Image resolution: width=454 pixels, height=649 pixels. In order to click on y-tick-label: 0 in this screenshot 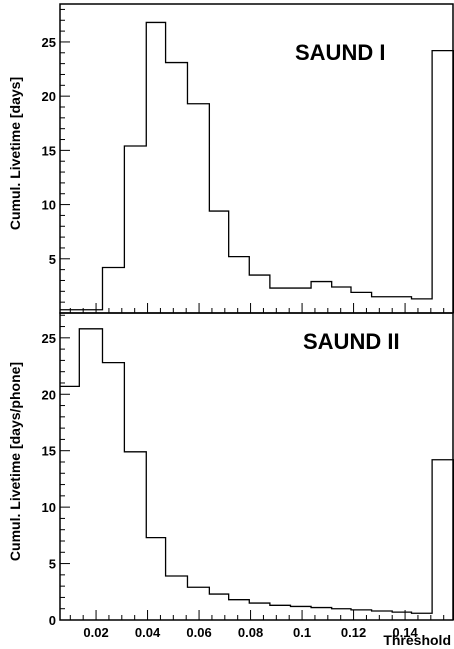, I will do `click(52, 620)`.